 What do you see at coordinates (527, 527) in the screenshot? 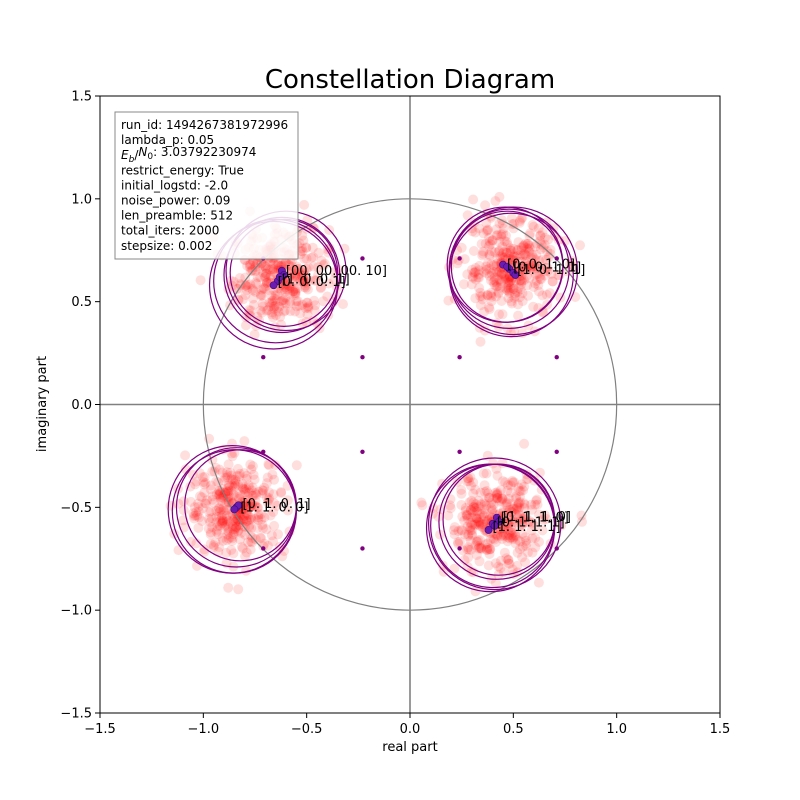
I see `point-label: [1. 1. 1. 1]` at bounding box center [527, 527].